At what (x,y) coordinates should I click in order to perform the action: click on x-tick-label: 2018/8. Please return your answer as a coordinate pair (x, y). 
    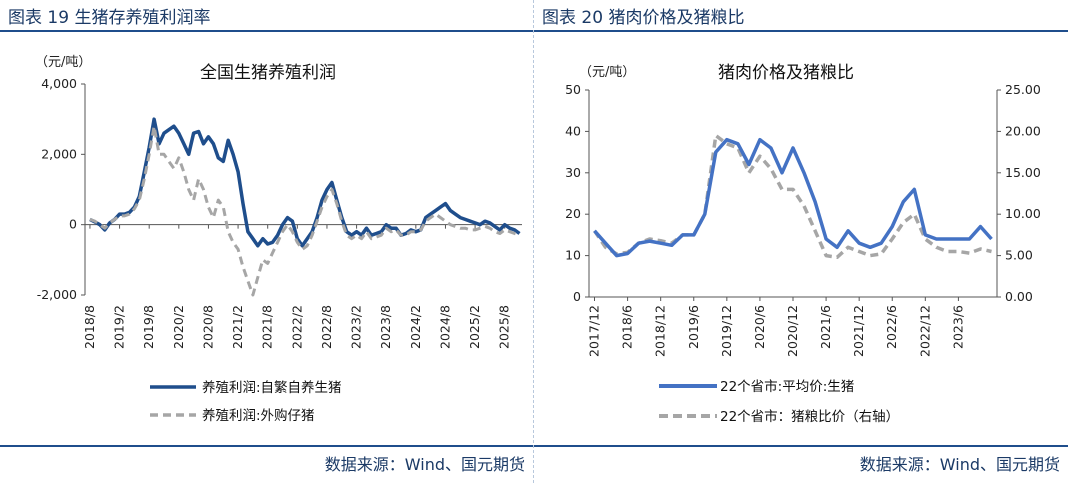
    Looking at the image, I should click on (89, 327).